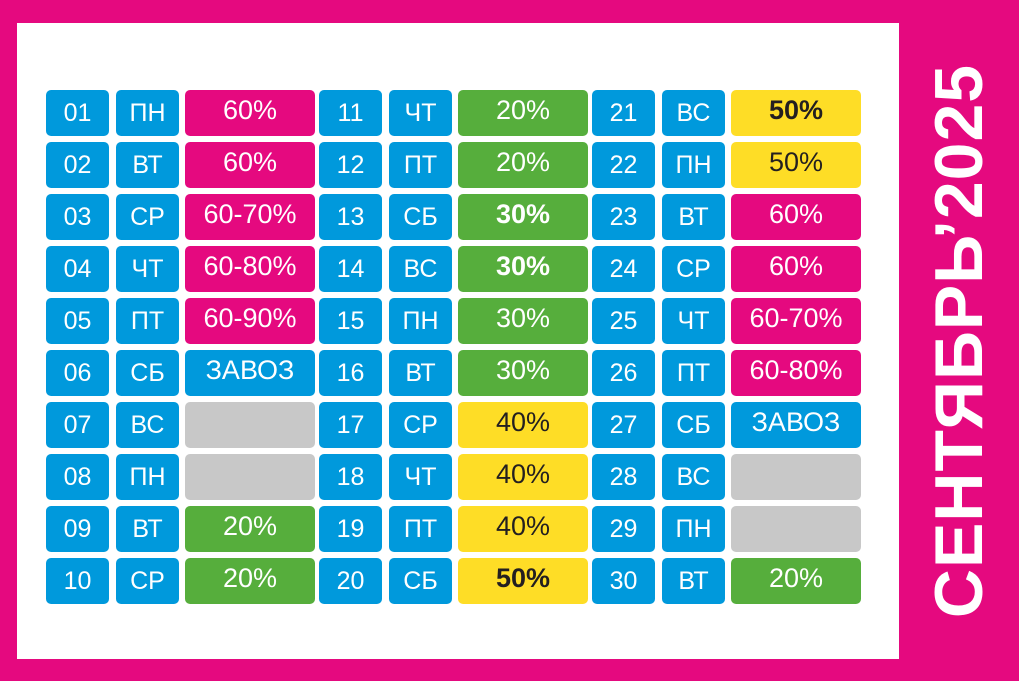 This screenshot has width=1019, height=681. What do you see at coordinates (350, 269) in the screenshot?
I see `day-number: 14` at bounding box center [350, 269].